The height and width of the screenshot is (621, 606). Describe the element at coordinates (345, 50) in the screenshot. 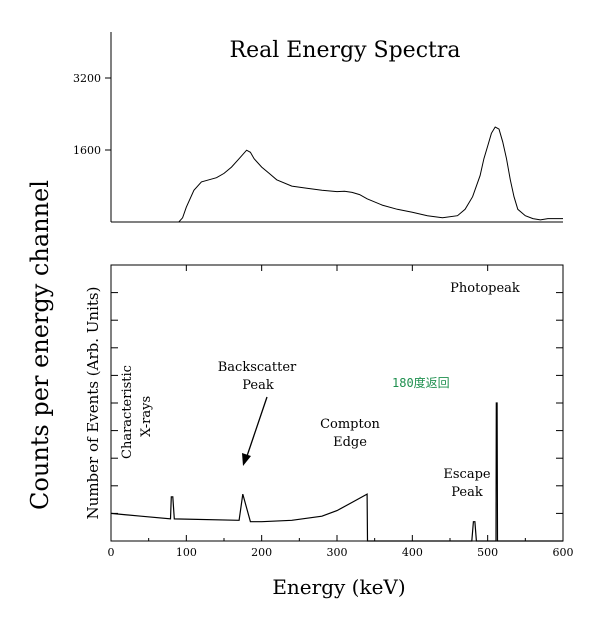

I see `top-chart-title: Real Energy Spectra` at that location.